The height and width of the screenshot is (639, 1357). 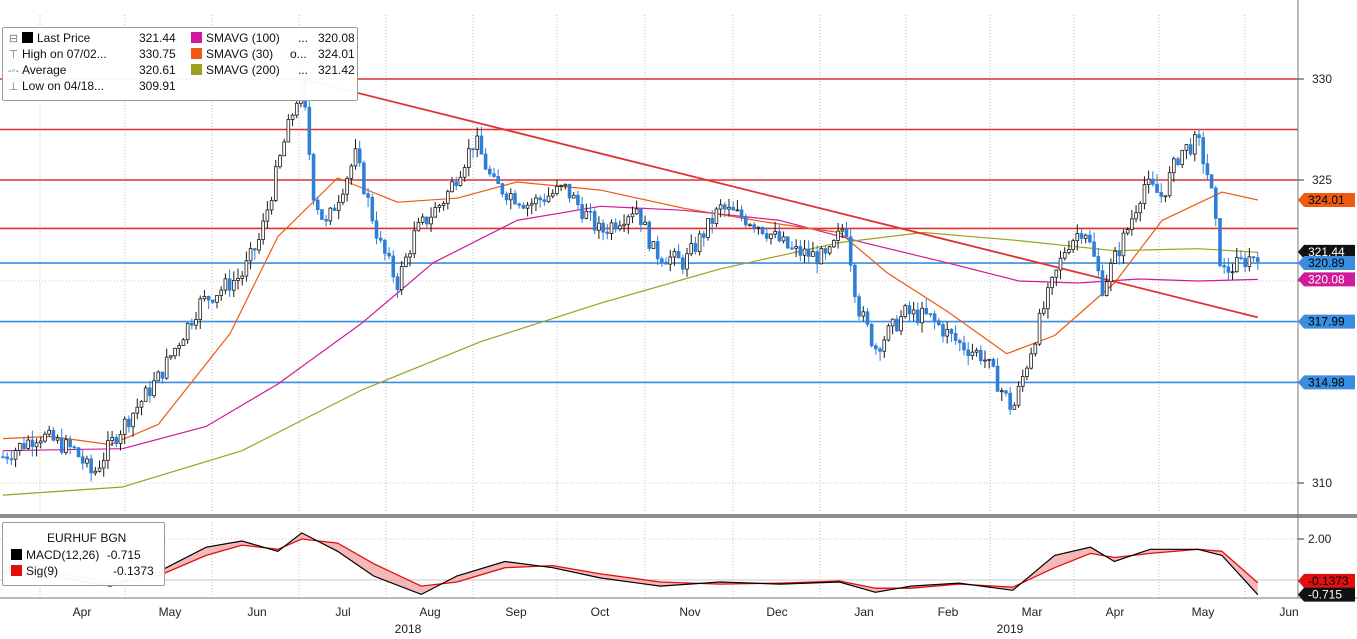 I want to click on sma200-swatch-icon, so click(x=196, y=69).